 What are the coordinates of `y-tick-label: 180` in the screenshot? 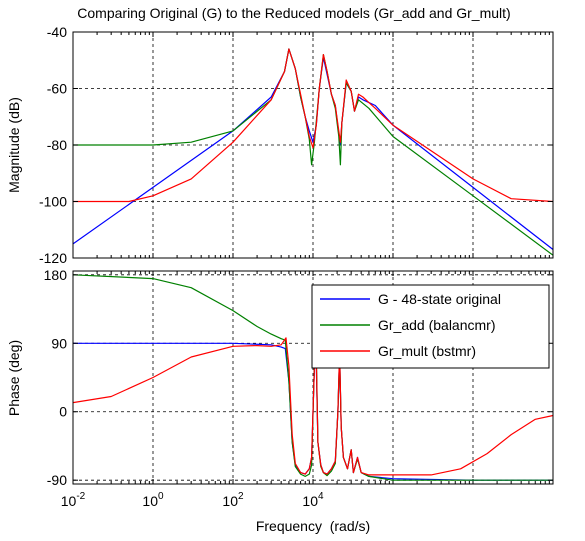 It's located at (56, 275).